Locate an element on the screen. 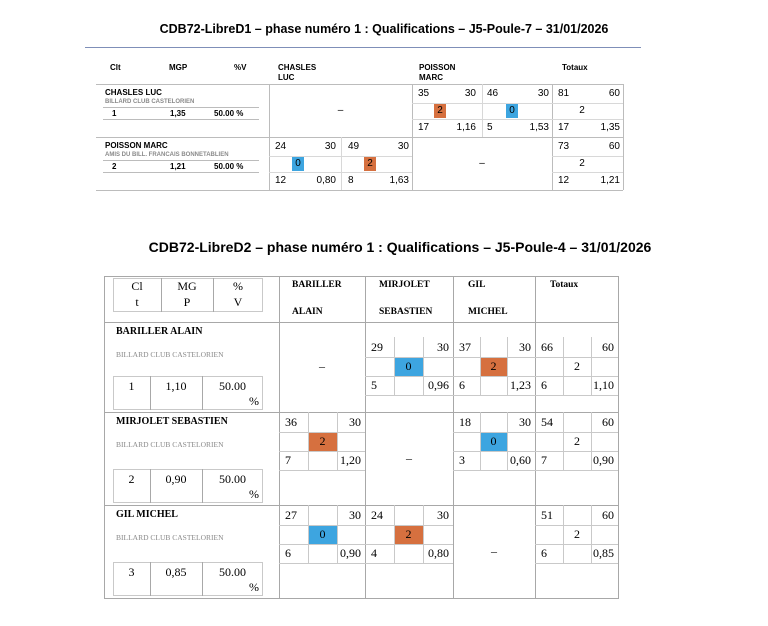 This screenshot has width=768, height=626. t2-r1-c2-mp: 0 is located at coordinates (408, 366).